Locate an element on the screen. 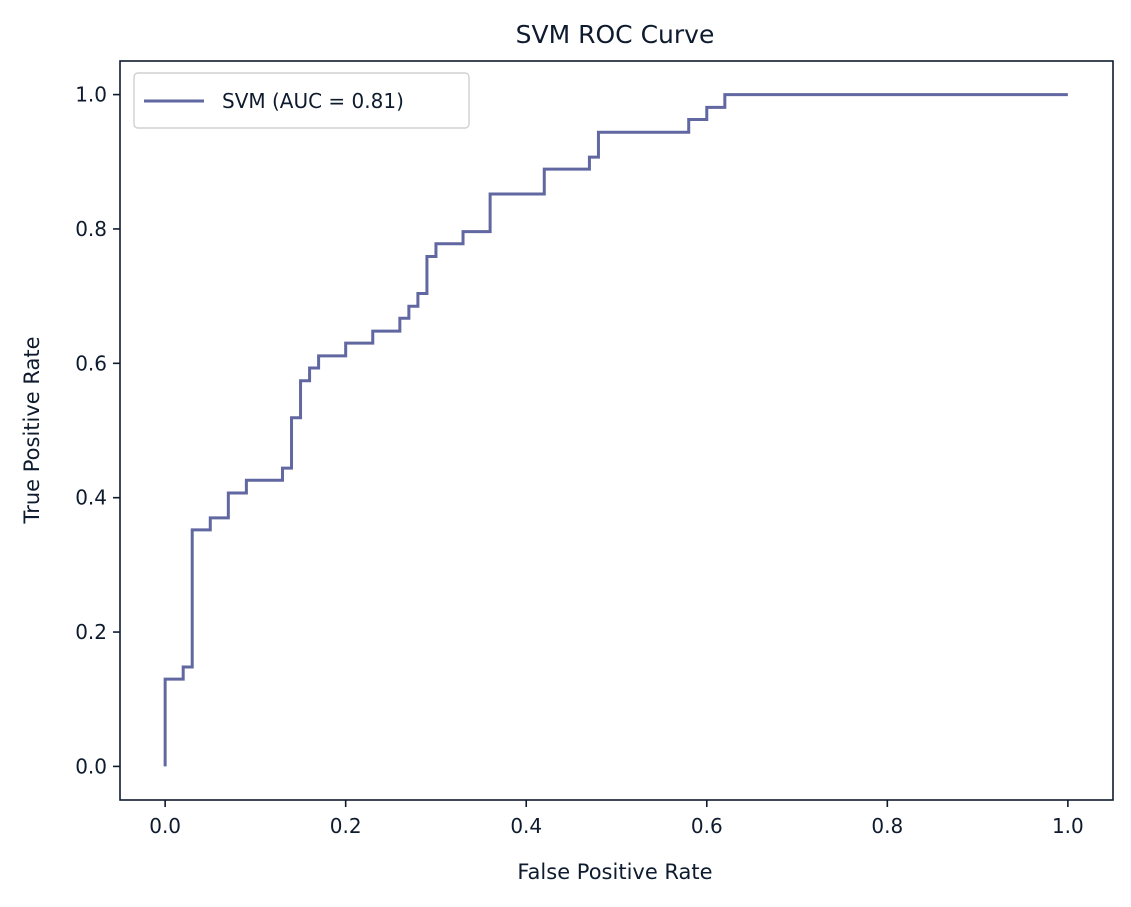 Image resolution: width=1131 pixels, height=907 pixels. legend-box is located at coordinates (301, 100).